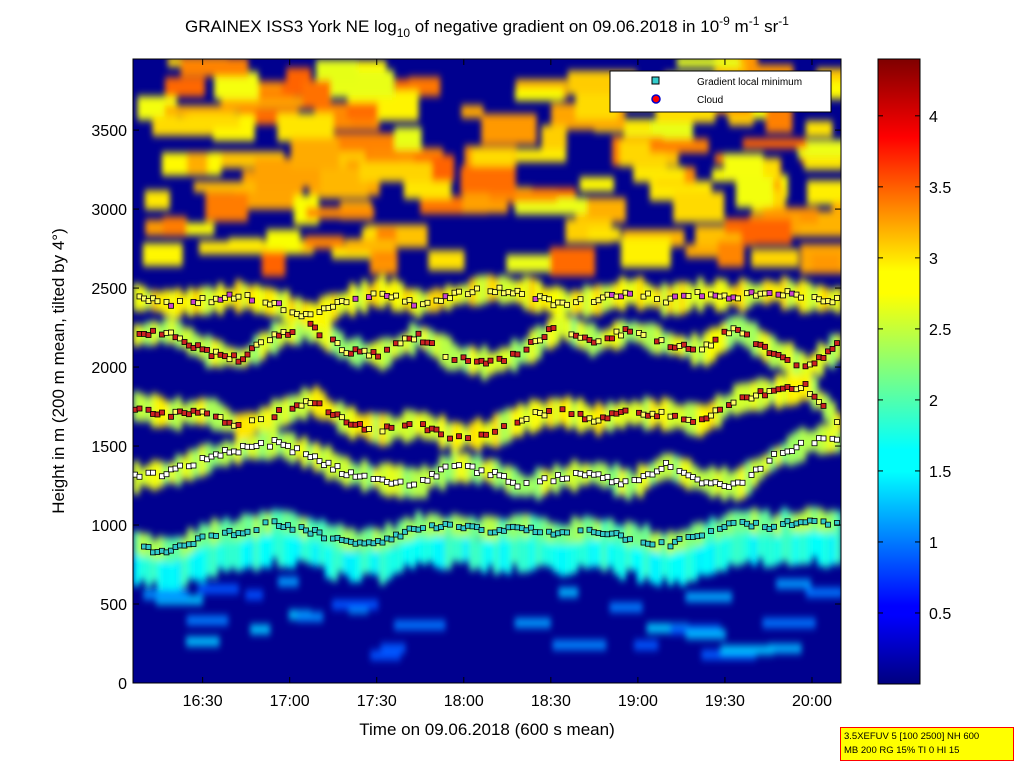  I want to click on y-tick-label: 1000, so click(109, 526).